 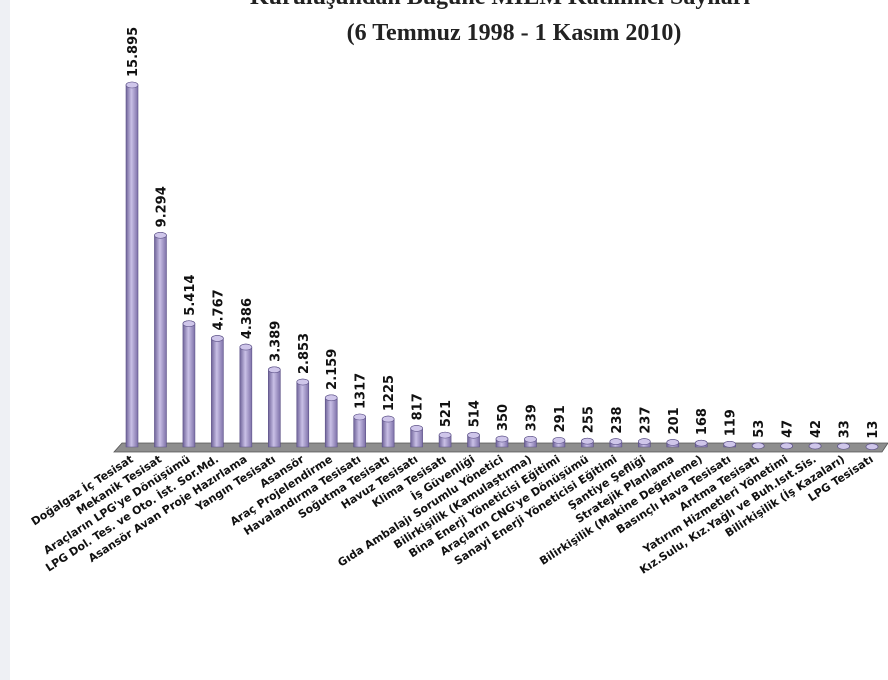 What do you see at coordinates (275, 341) in the screenshot?
I see `value-label: 3.389` at bounding box center [275, 341].